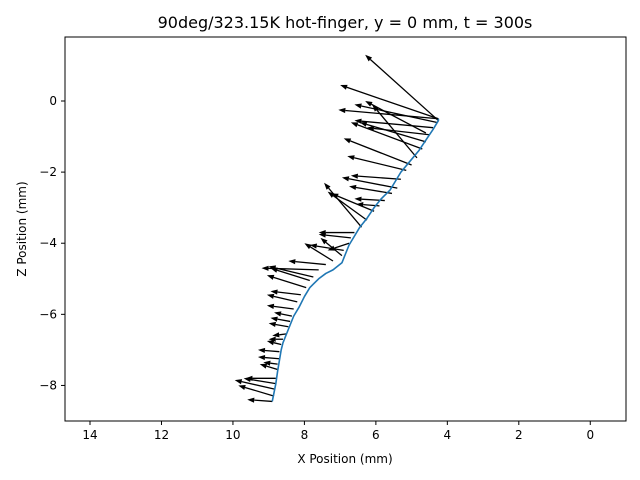 This screenshot has width=640, height=480. Describe the element at coordinates (89, 435) in the screenshot. I see `x-tick-label: 14` at that location.